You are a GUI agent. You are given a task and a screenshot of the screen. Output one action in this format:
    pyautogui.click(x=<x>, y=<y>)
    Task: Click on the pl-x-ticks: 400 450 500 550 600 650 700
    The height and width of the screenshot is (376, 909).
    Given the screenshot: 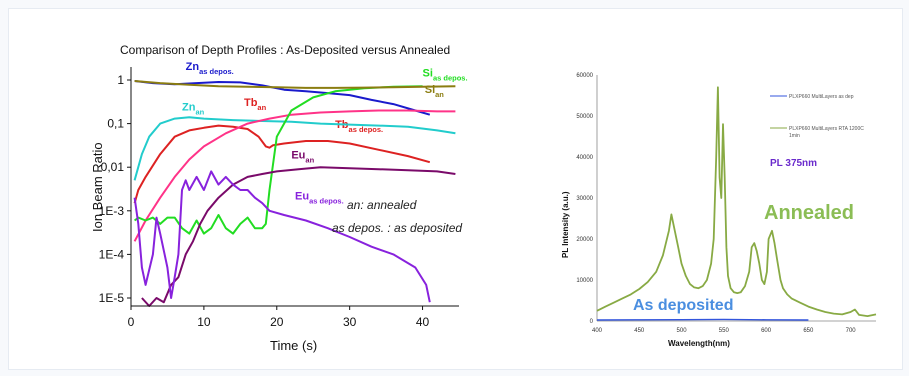 What is the action you would take?
    pyautogui.click(x=724, y=331)
    